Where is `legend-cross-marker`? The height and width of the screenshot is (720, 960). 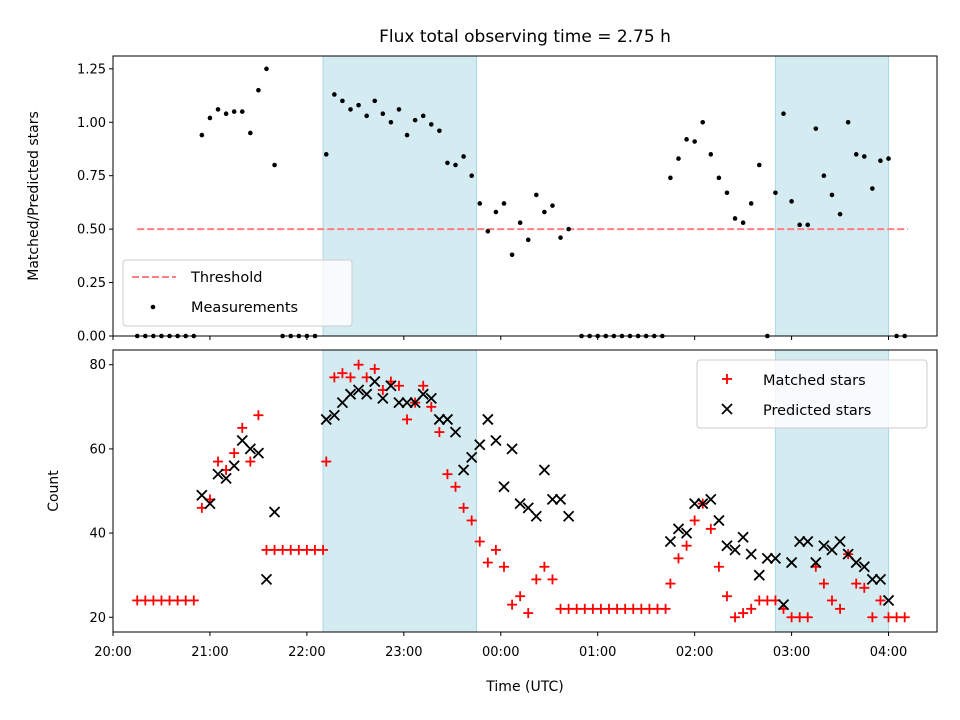 legend-cross-marker is located at coordinates (727, 409).